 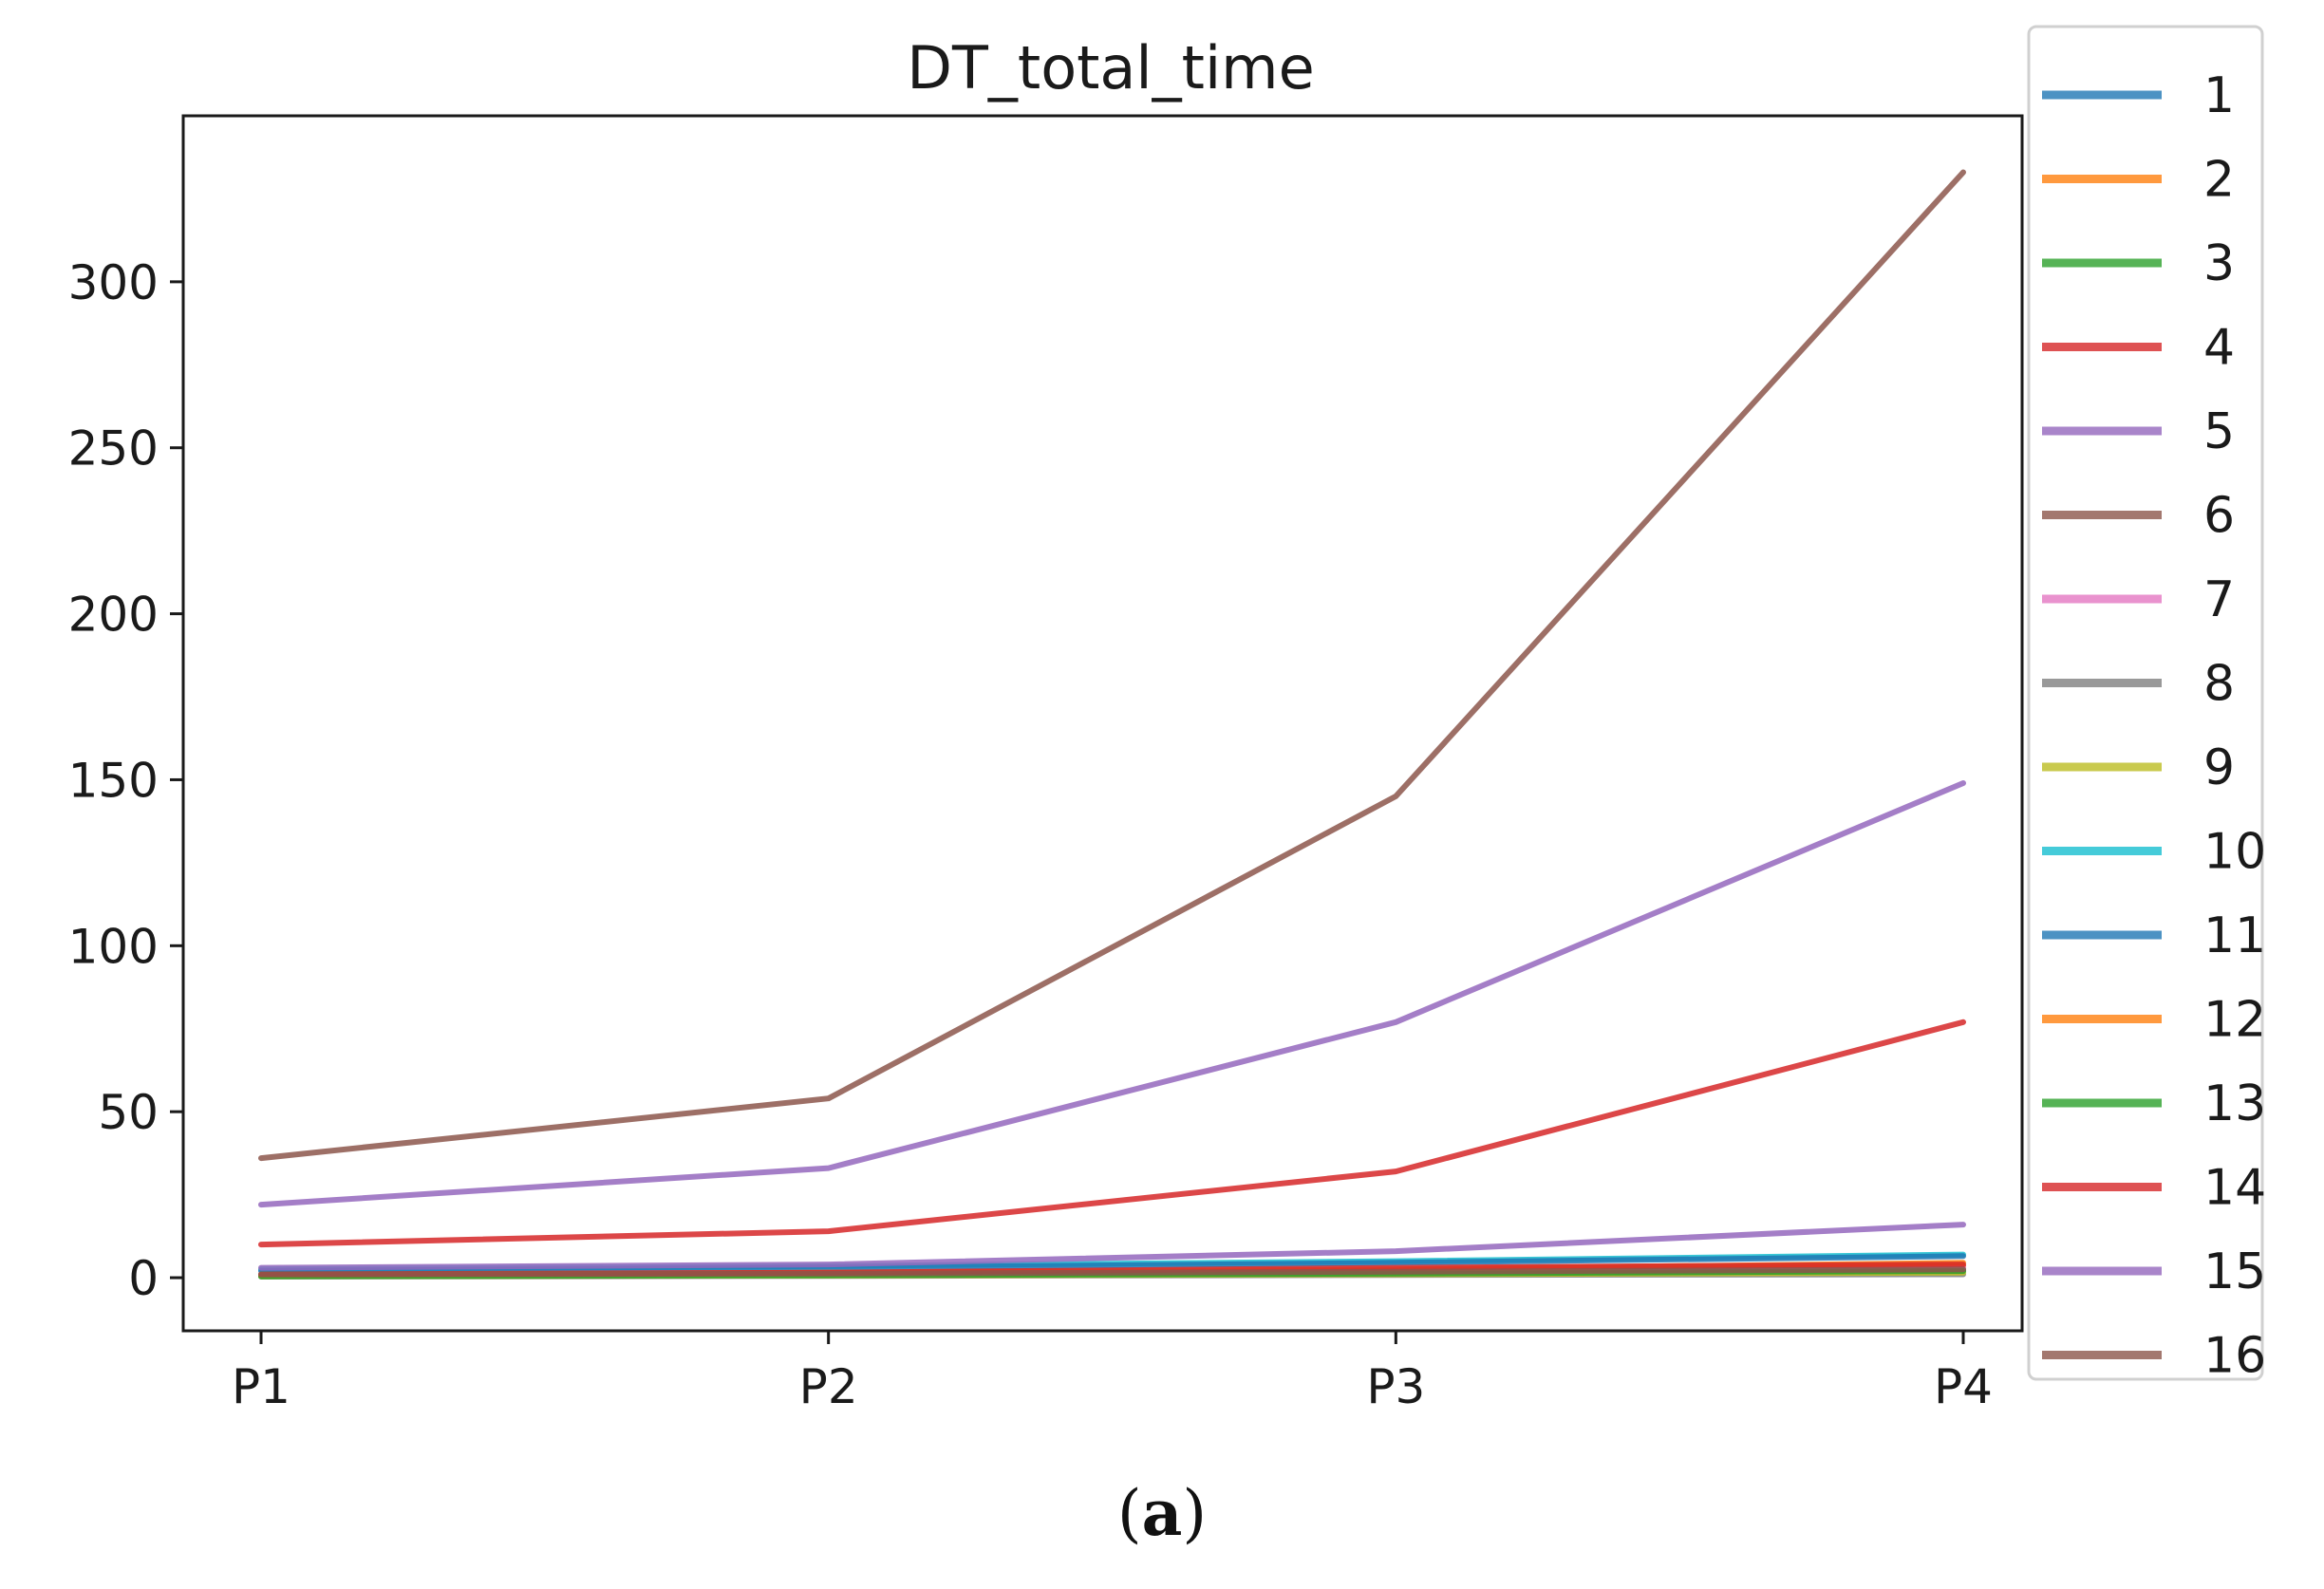 I want to click on legend-box, so click(x=2145, y=703).